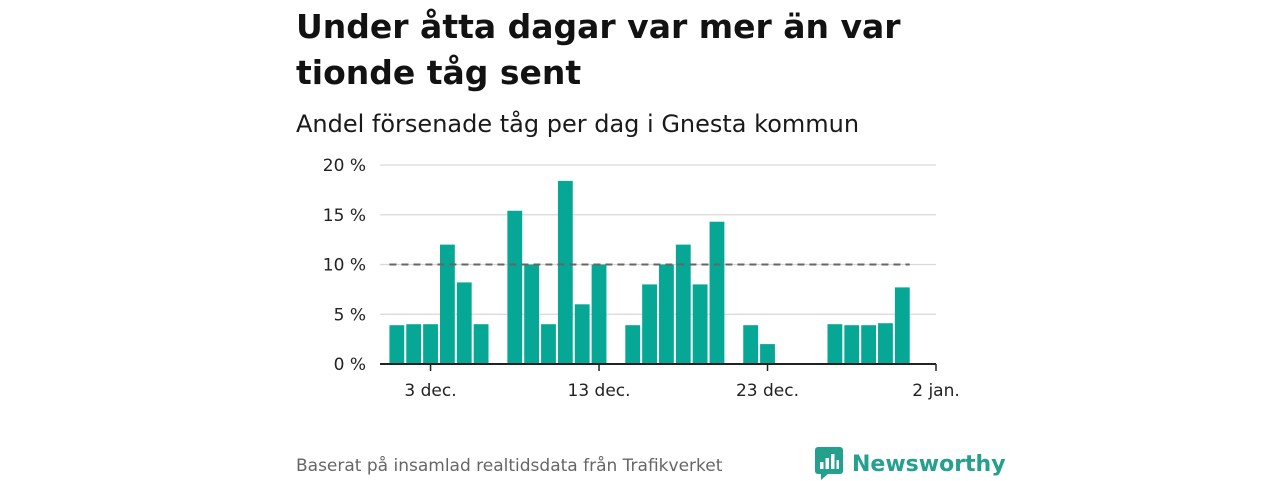  What do you see at coordinates (430, 391) in the screenshot?
I see `x-tick-label: 3 dec.` at bounding box center [430, 391].